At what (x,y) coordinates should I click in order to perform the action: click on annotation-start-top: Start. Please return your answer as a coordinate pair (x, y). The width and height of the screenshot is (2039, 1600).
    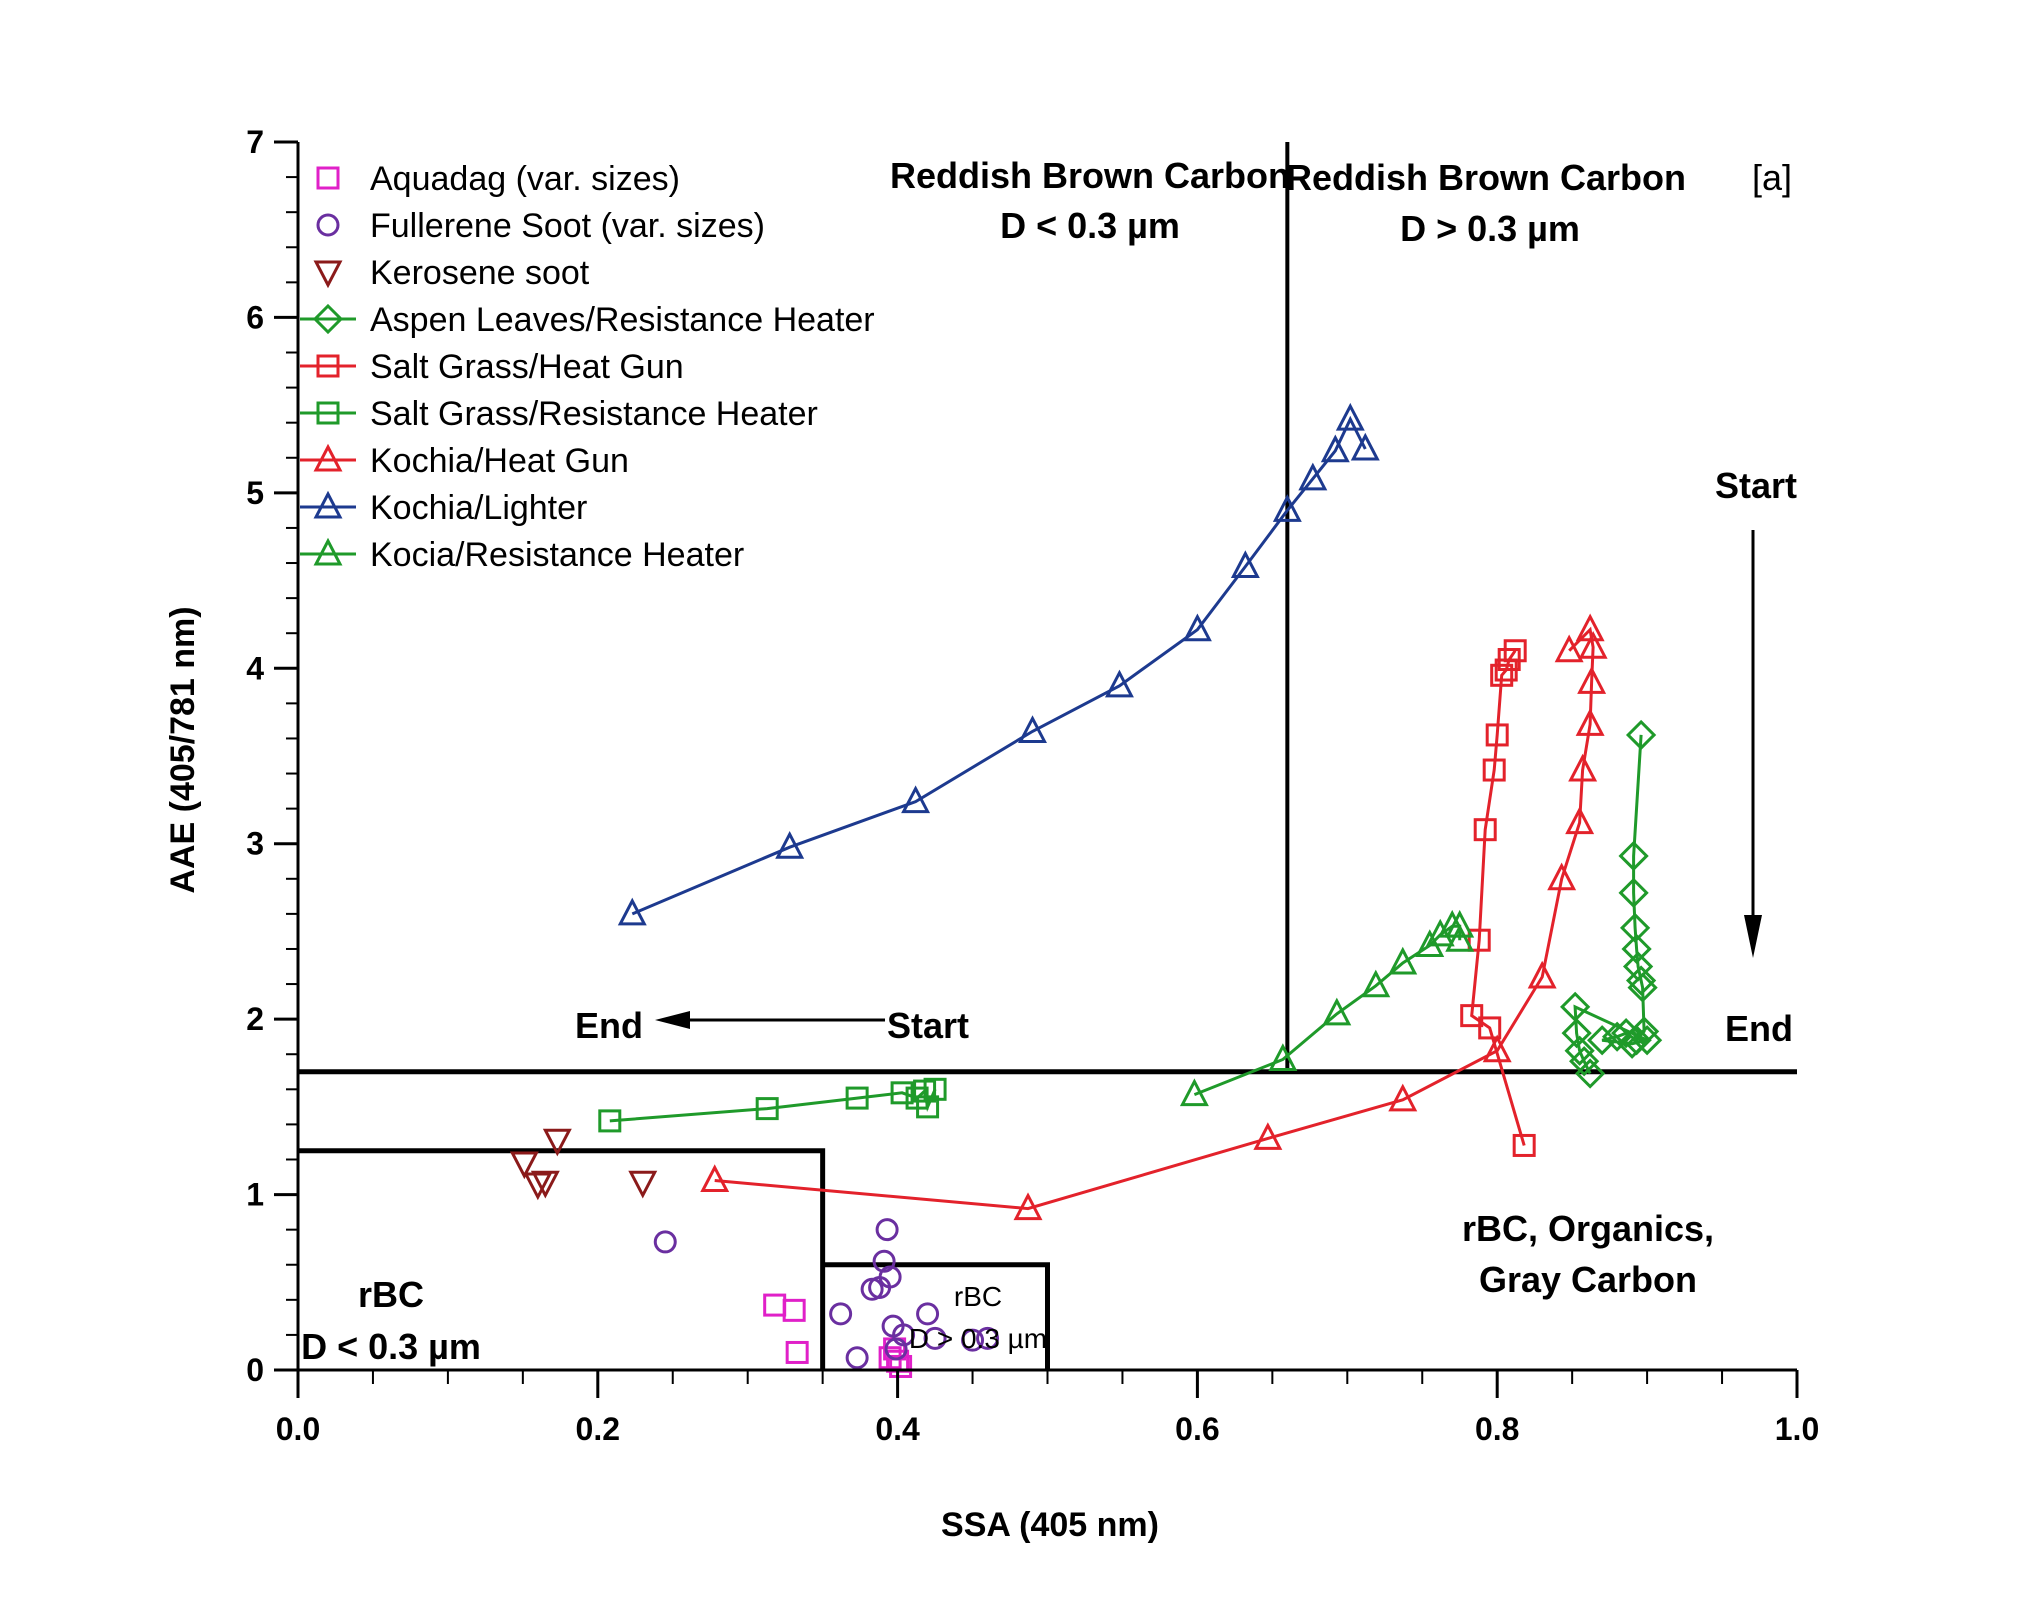
    Looking at the image, I should click on (1756, 485).